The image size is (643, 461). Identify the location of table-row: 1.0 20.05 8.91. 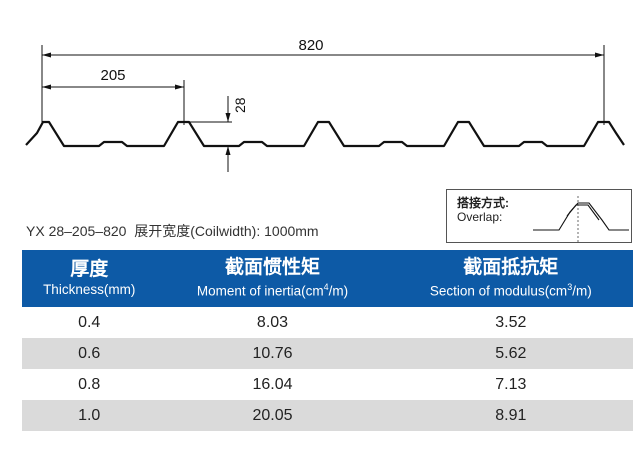
(327, 415).